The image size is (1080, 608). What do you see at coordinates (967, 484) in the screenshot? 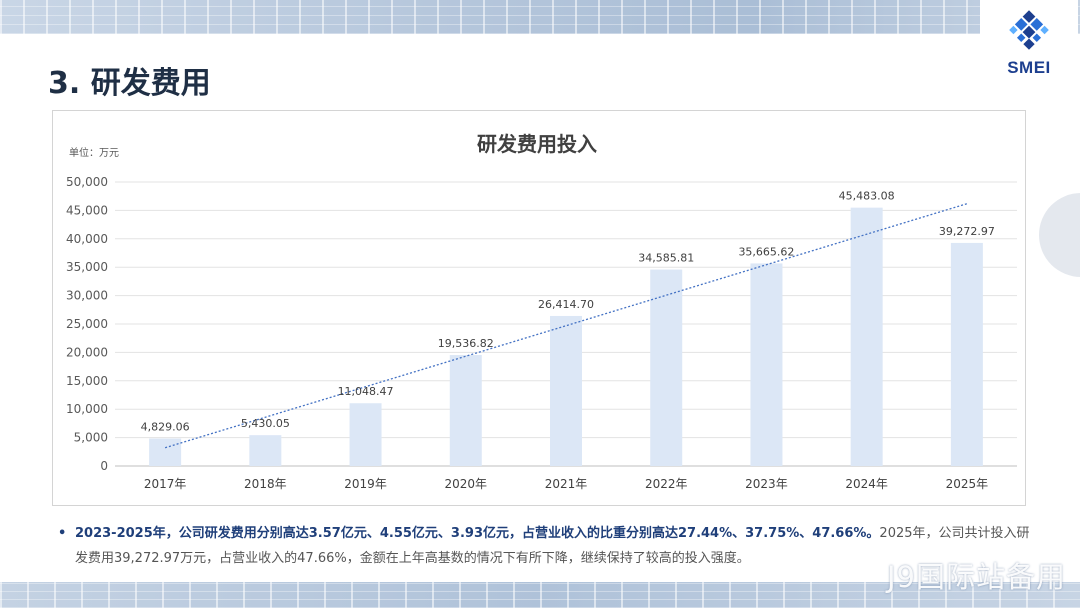
I see `x-tick-label: 2025年` at bounding box center [967, 484].